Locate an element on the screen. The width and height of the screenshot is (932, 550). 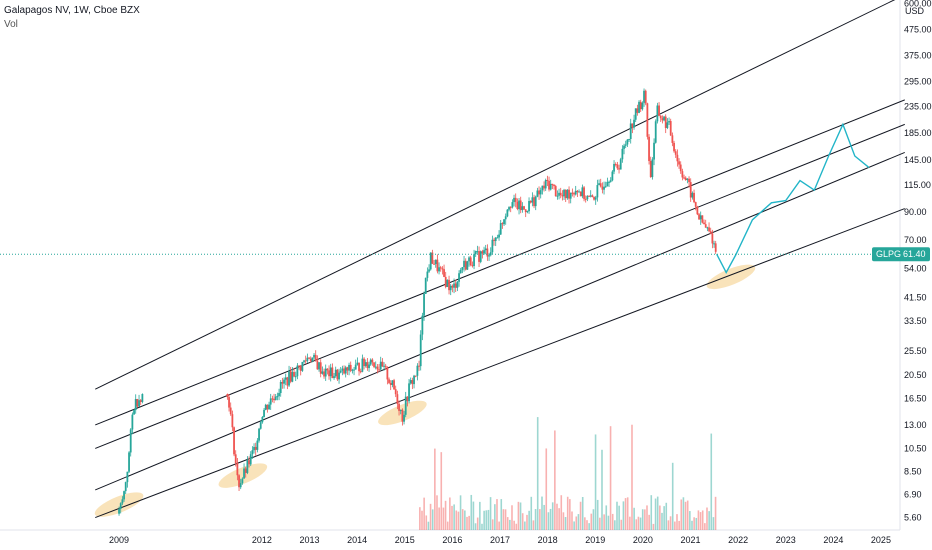
volume-legend: Vol is located at coordinates (11, 24).